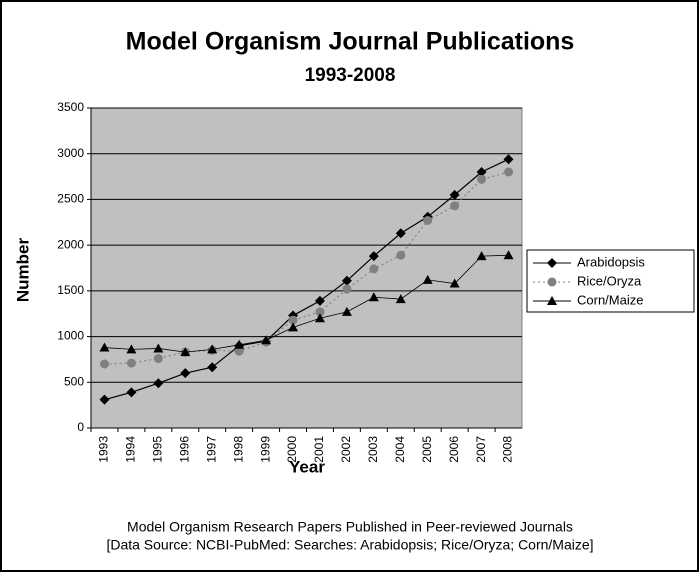 The width and height of the screenshot is (699, 572). I want to click on x-tick-label: 1998, so click(238, 449).